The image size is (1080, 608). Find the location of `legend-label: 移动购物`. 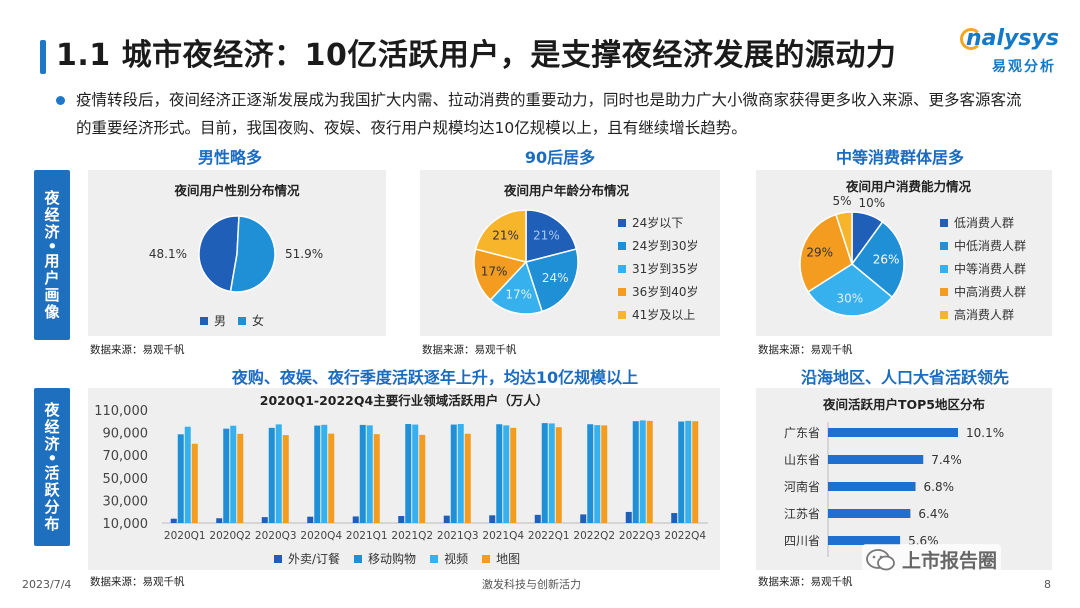

legend-label: 移动购物 is located at coordinates (392, 559).